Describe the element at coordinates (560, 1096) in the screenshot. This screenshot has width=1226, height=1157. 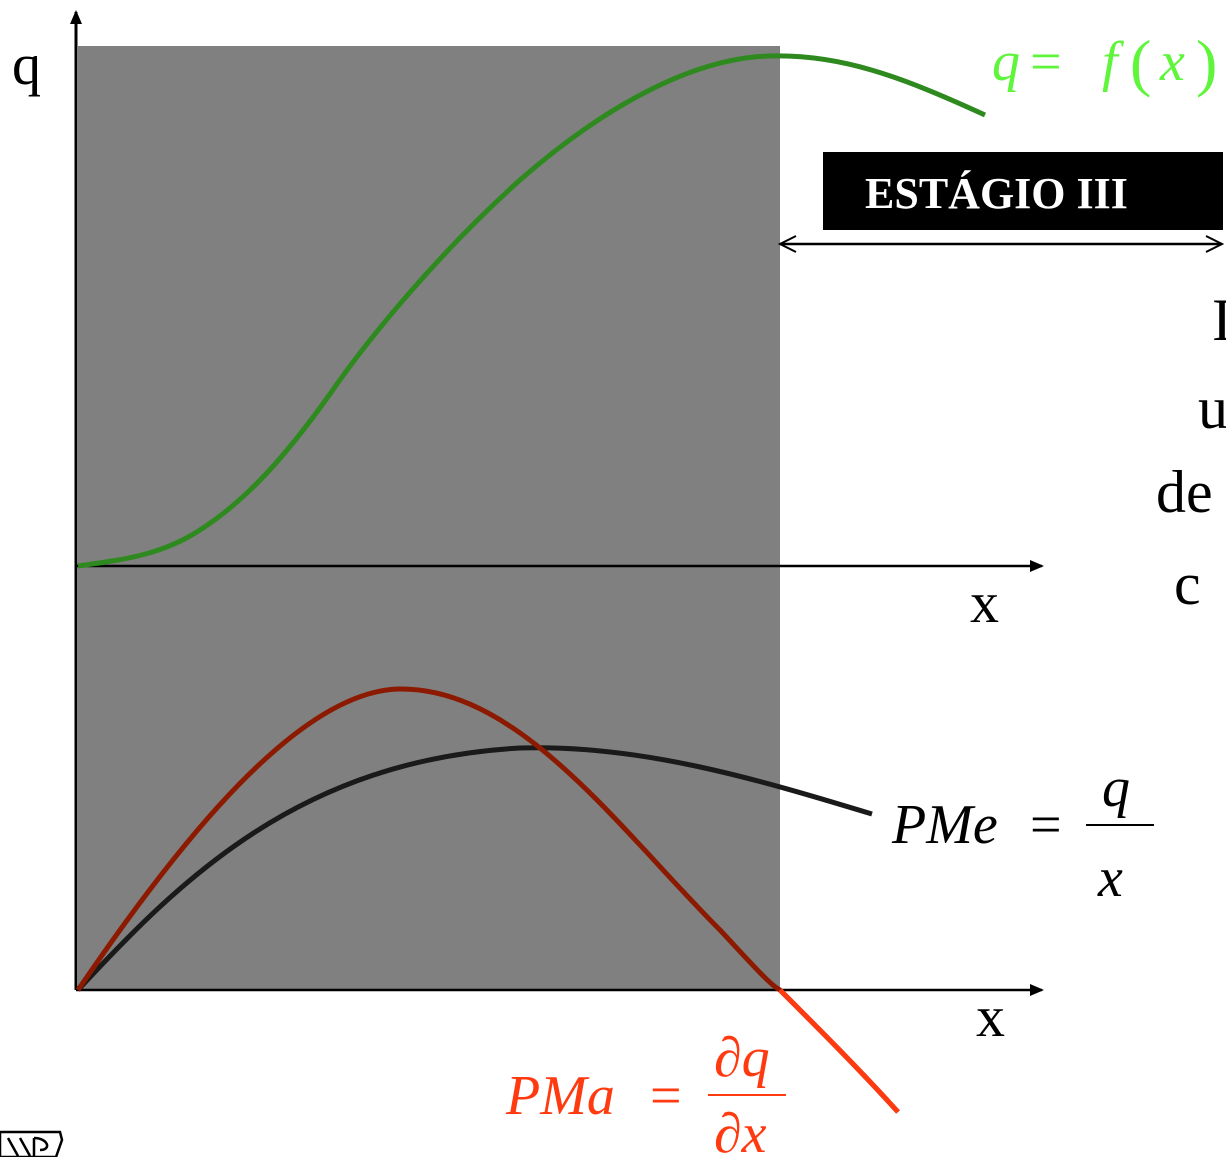
I see `pma-lhs: PMa` at that location.